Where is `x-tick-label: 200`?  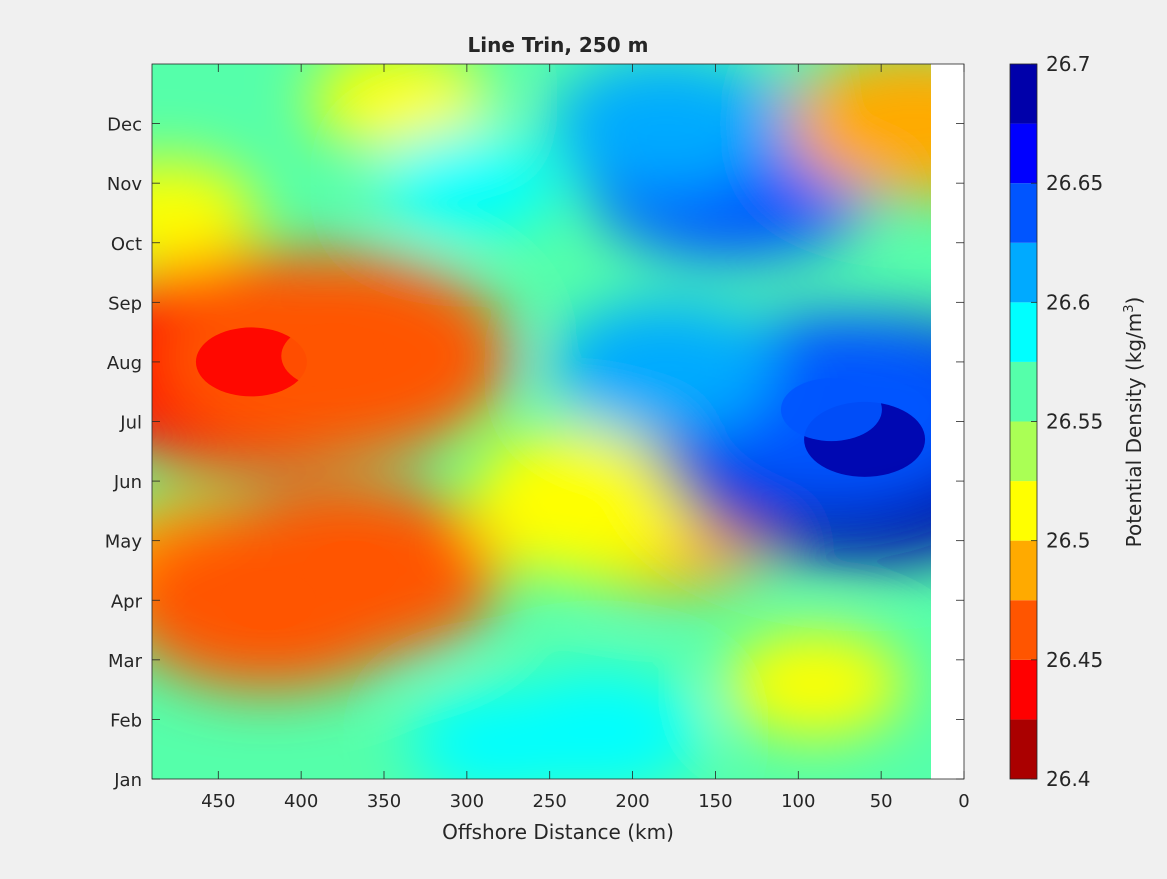 x-tick-label: 200 is located at coordinates (632, 801).